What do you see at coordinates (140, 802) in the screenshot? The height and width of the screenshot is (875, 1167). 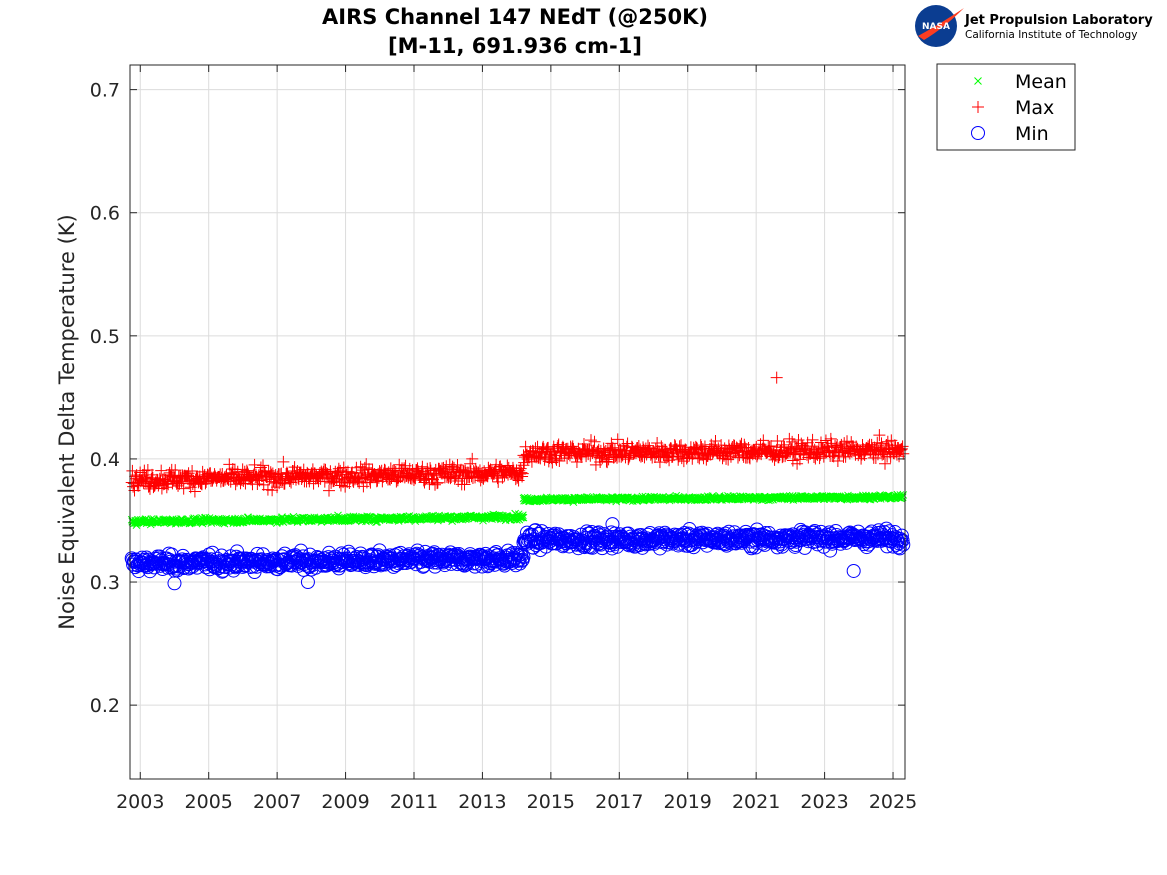 I see `x-tick-label: 2003` at bounding box center [140, 802].